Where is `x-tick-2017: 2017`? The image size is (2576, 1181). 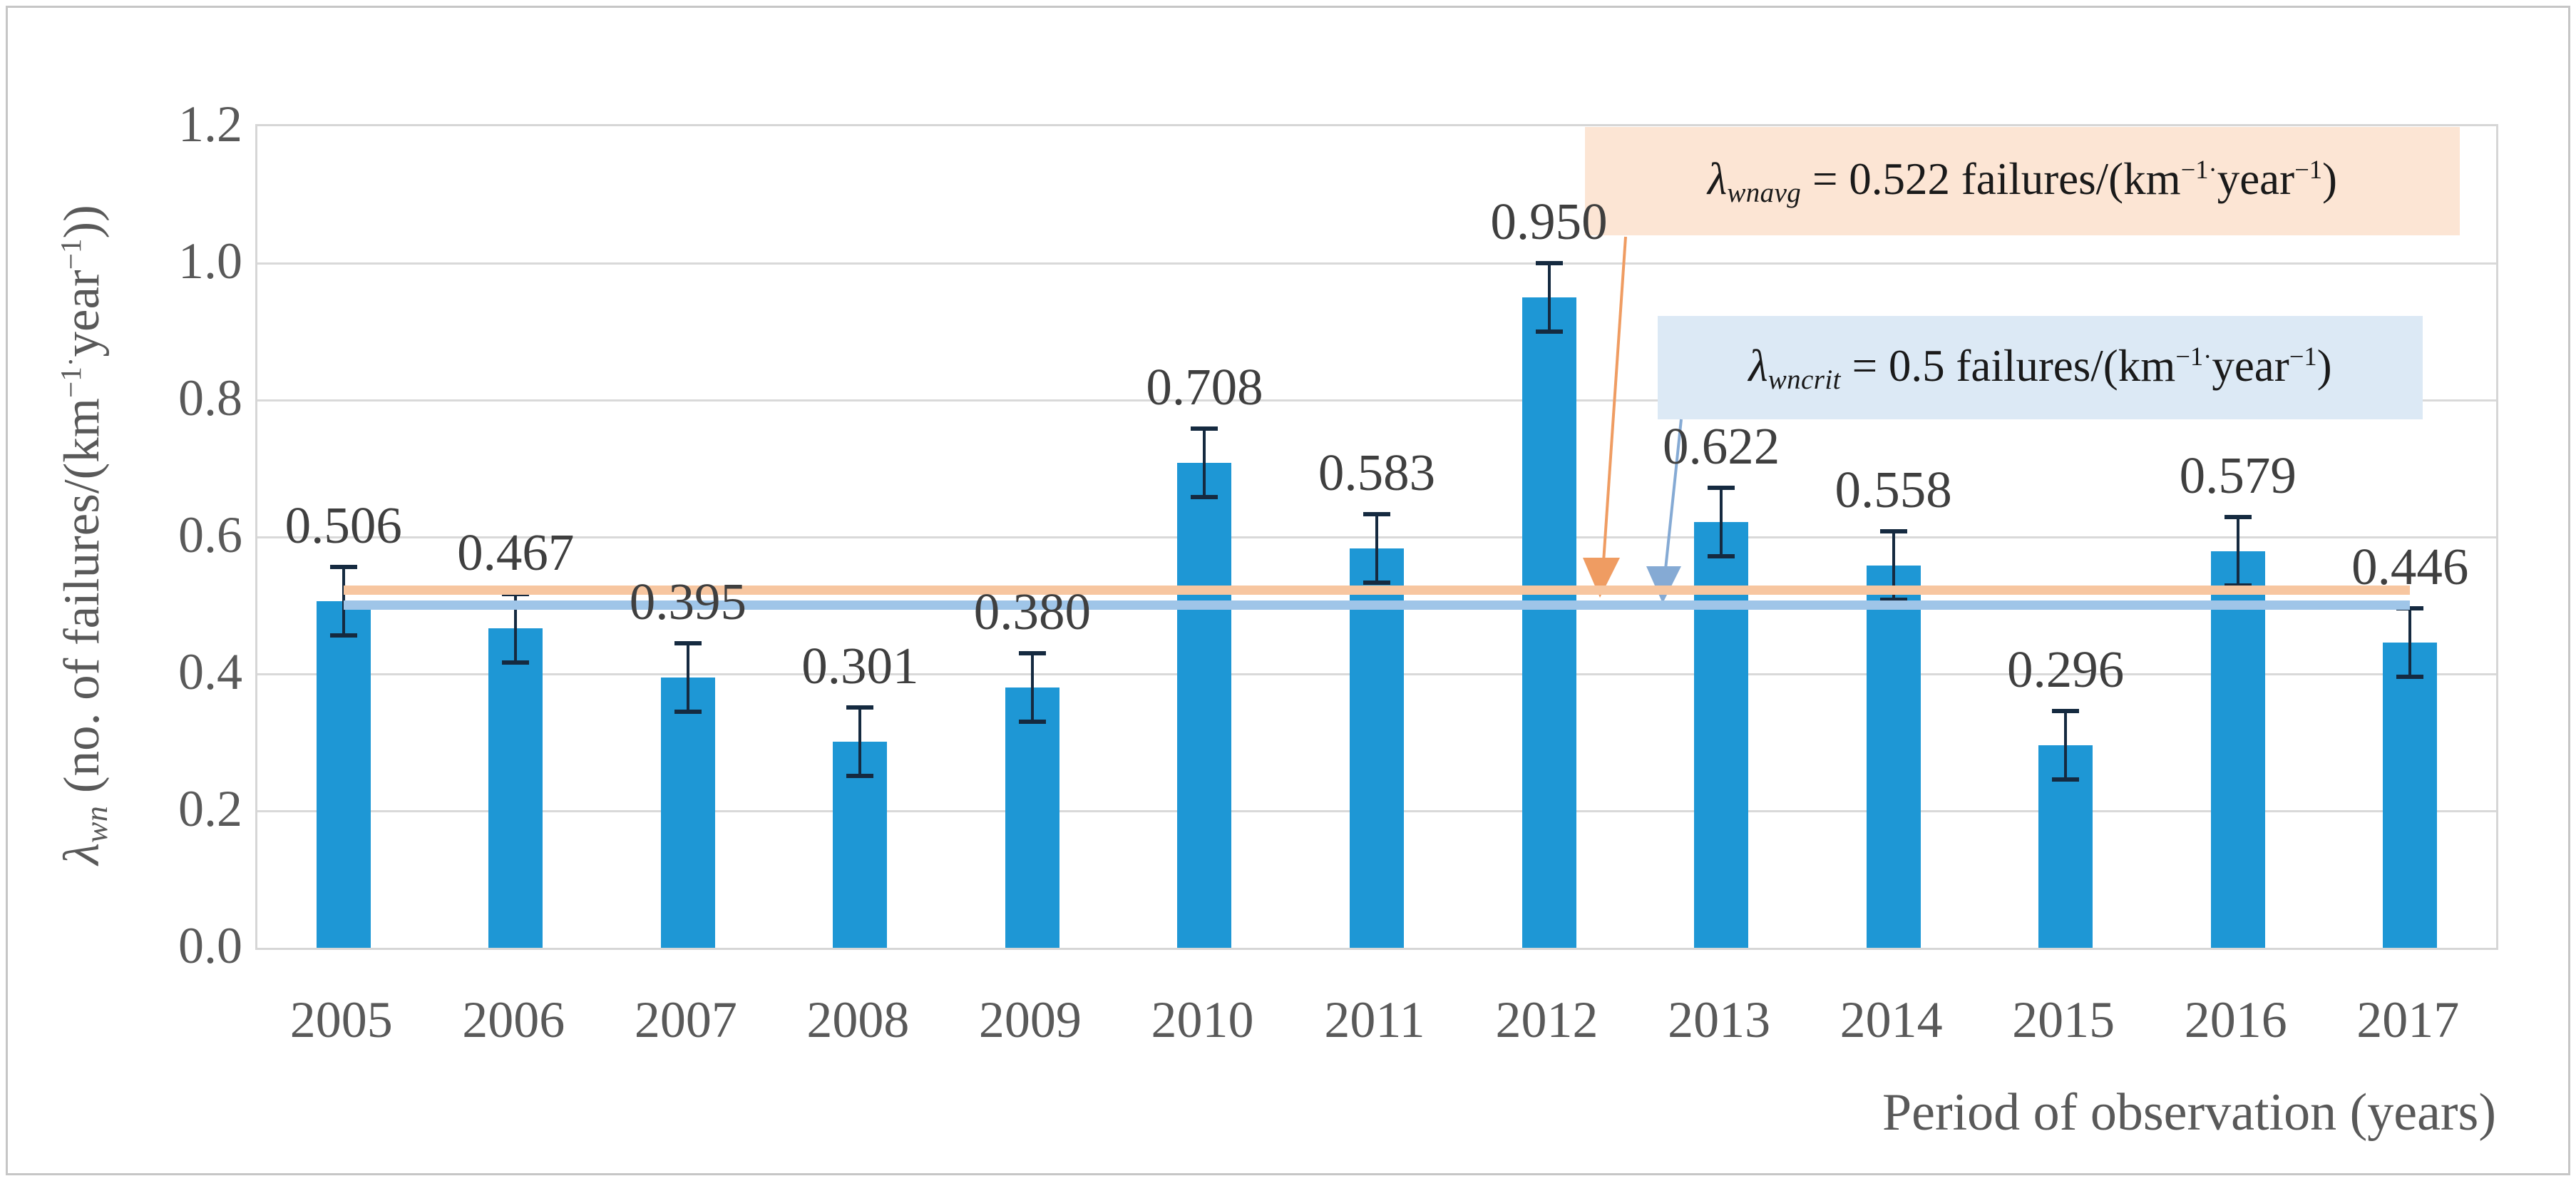
x-tick-2017: 2017 is located at coordinates (2408, 1019).